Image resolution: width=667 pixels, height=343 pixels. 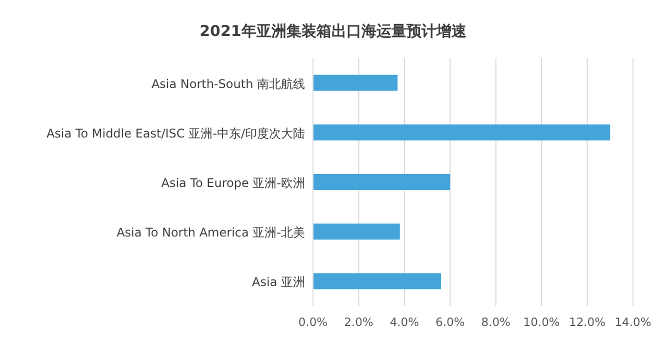 I want to click on y-tick-label: Asia To North America 亚洲-北美, so click(x=210, y=233).